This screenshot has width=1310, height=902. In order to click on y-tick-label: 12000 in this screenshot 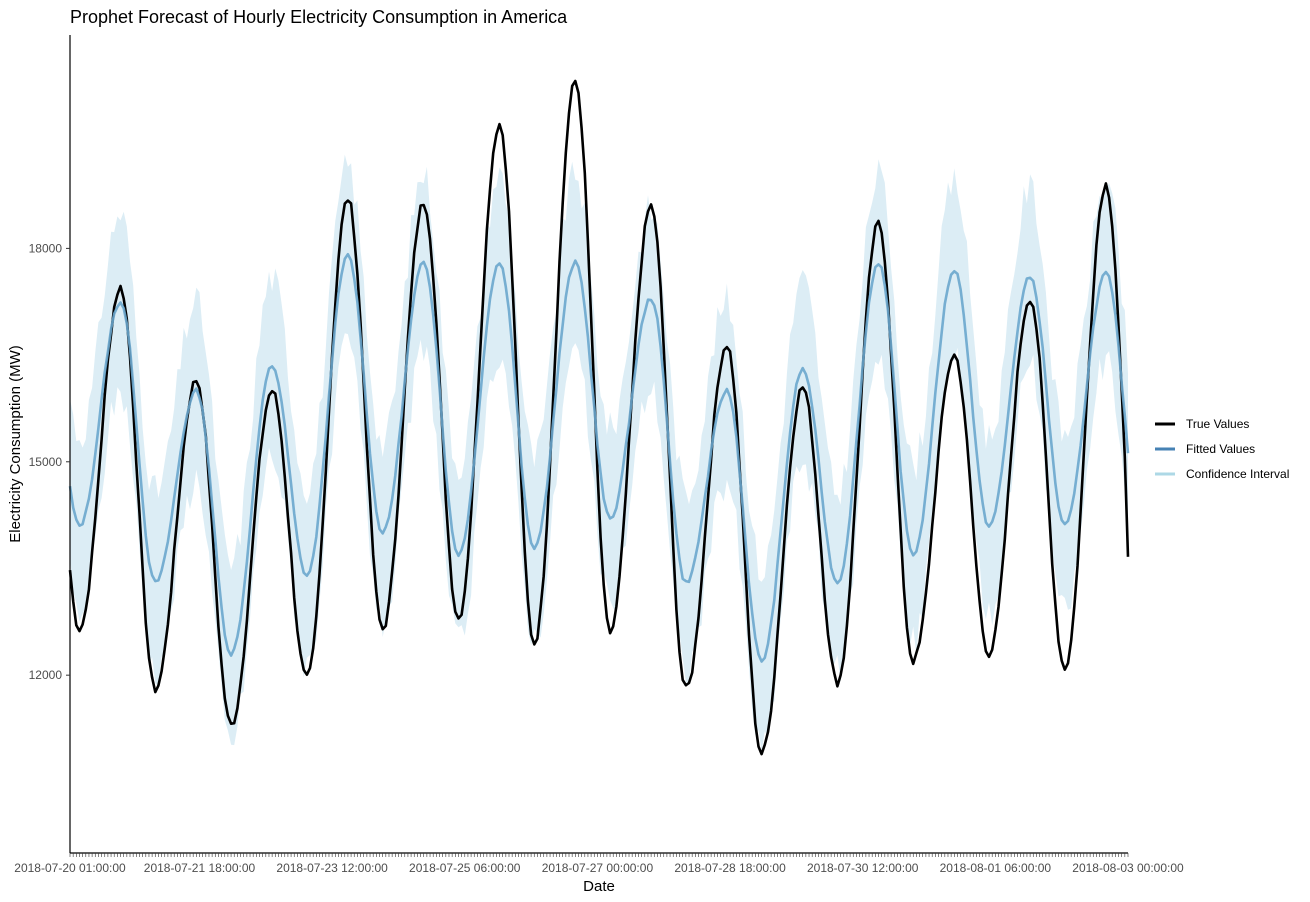, I will do `click(46, 675)`.